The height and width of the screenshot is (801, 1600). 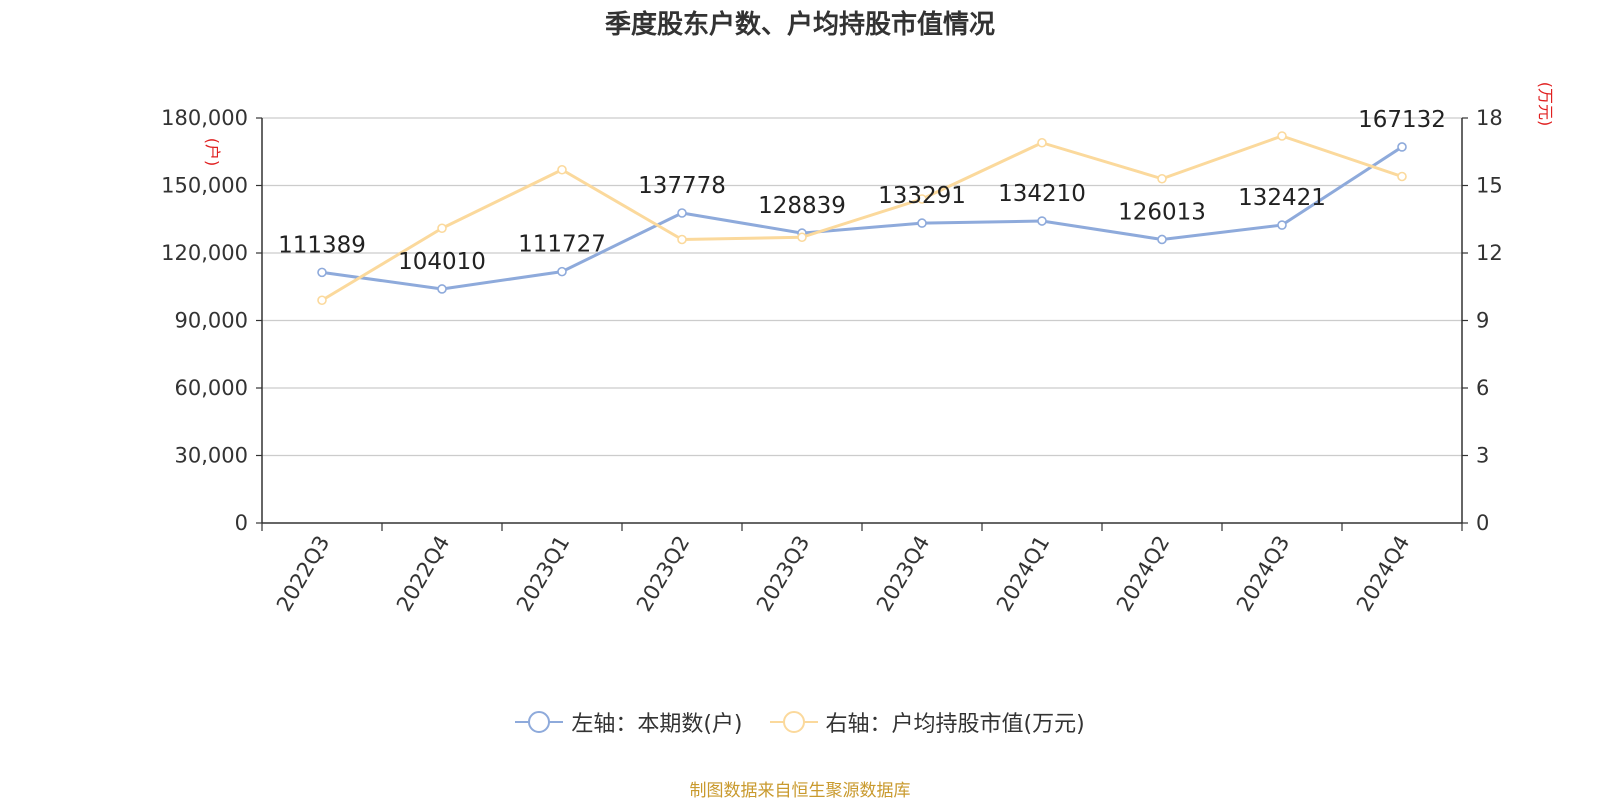 What do you see at coordinates (543, 574) in the screenshot?
I see `x-tick-label: 2023Q1` at bounding box center [543, 574].